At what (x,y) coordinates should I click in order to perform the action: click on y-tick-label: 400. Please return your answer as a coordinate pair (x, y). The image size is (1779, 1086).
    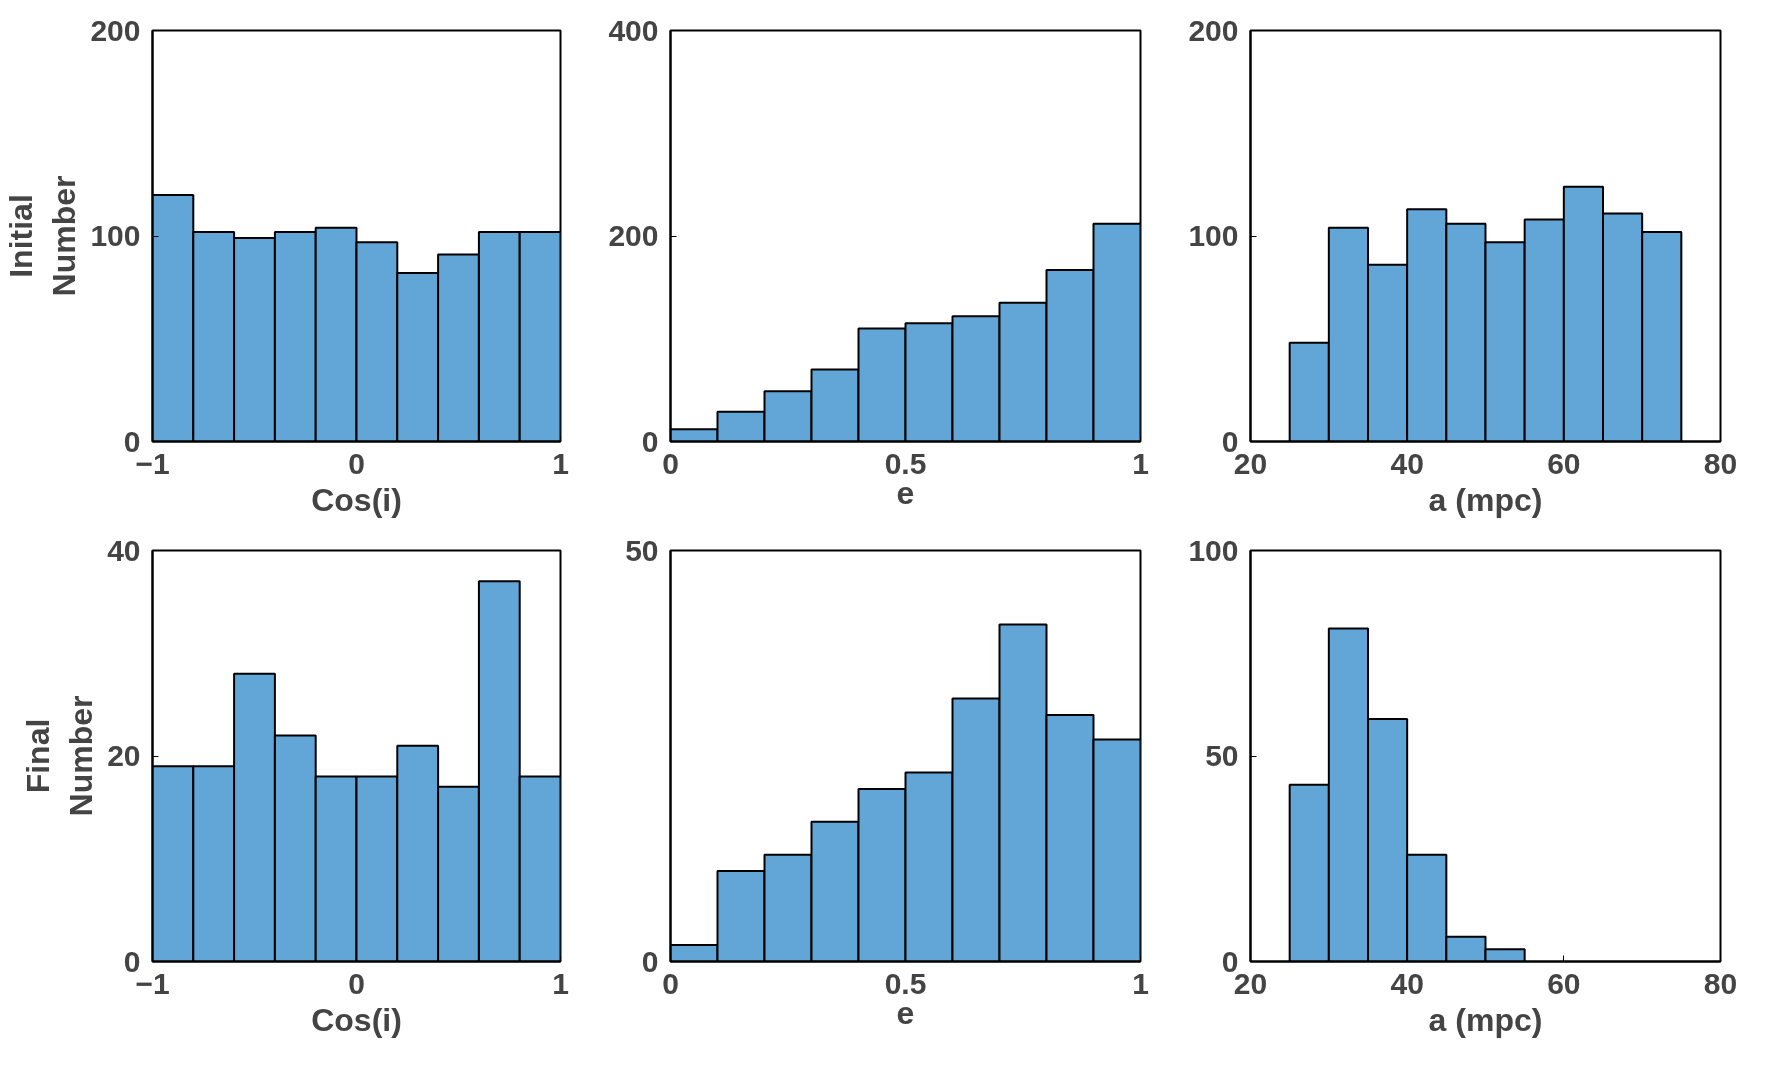
    Looking at the image, I should click on (633, 30).